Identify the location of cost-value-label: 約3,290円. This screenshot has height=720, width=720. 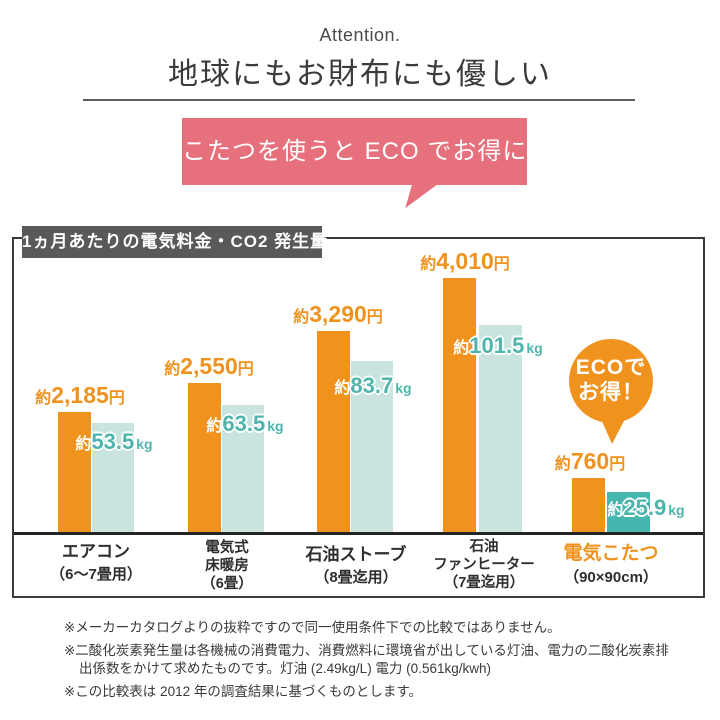
(338, 314).